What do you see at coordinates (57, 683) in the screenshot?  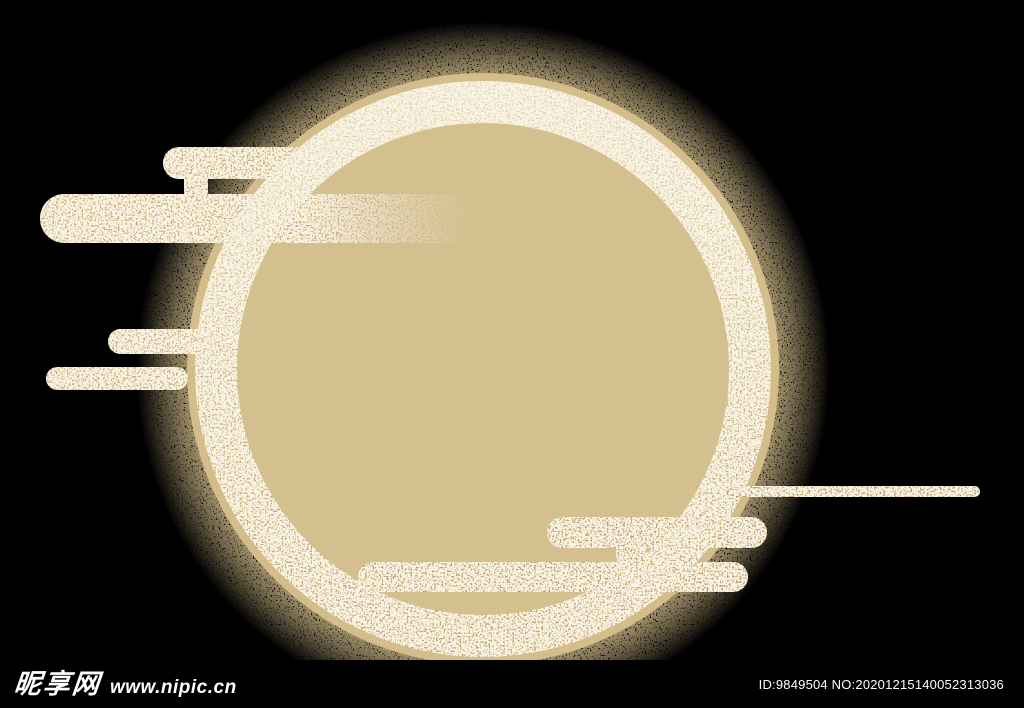 I see `site-name: 昵享网` at bounding box center [57, 683].